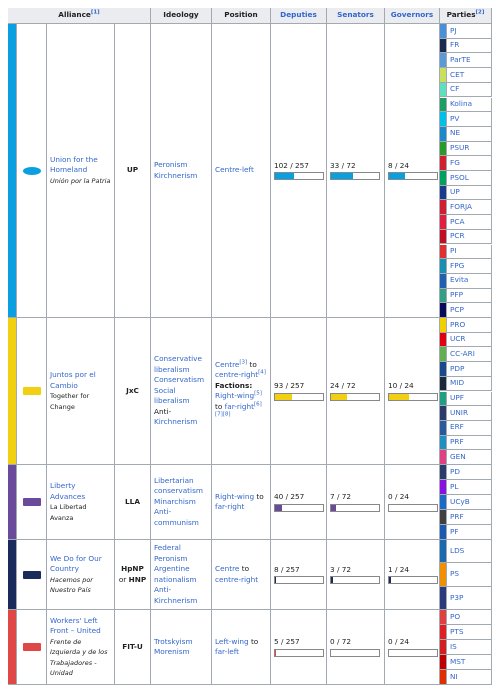 The height and width of the screenshot is (693, 493). I want to click on ideology-cell: Peronism Kirchnerism, so click(181, 171).